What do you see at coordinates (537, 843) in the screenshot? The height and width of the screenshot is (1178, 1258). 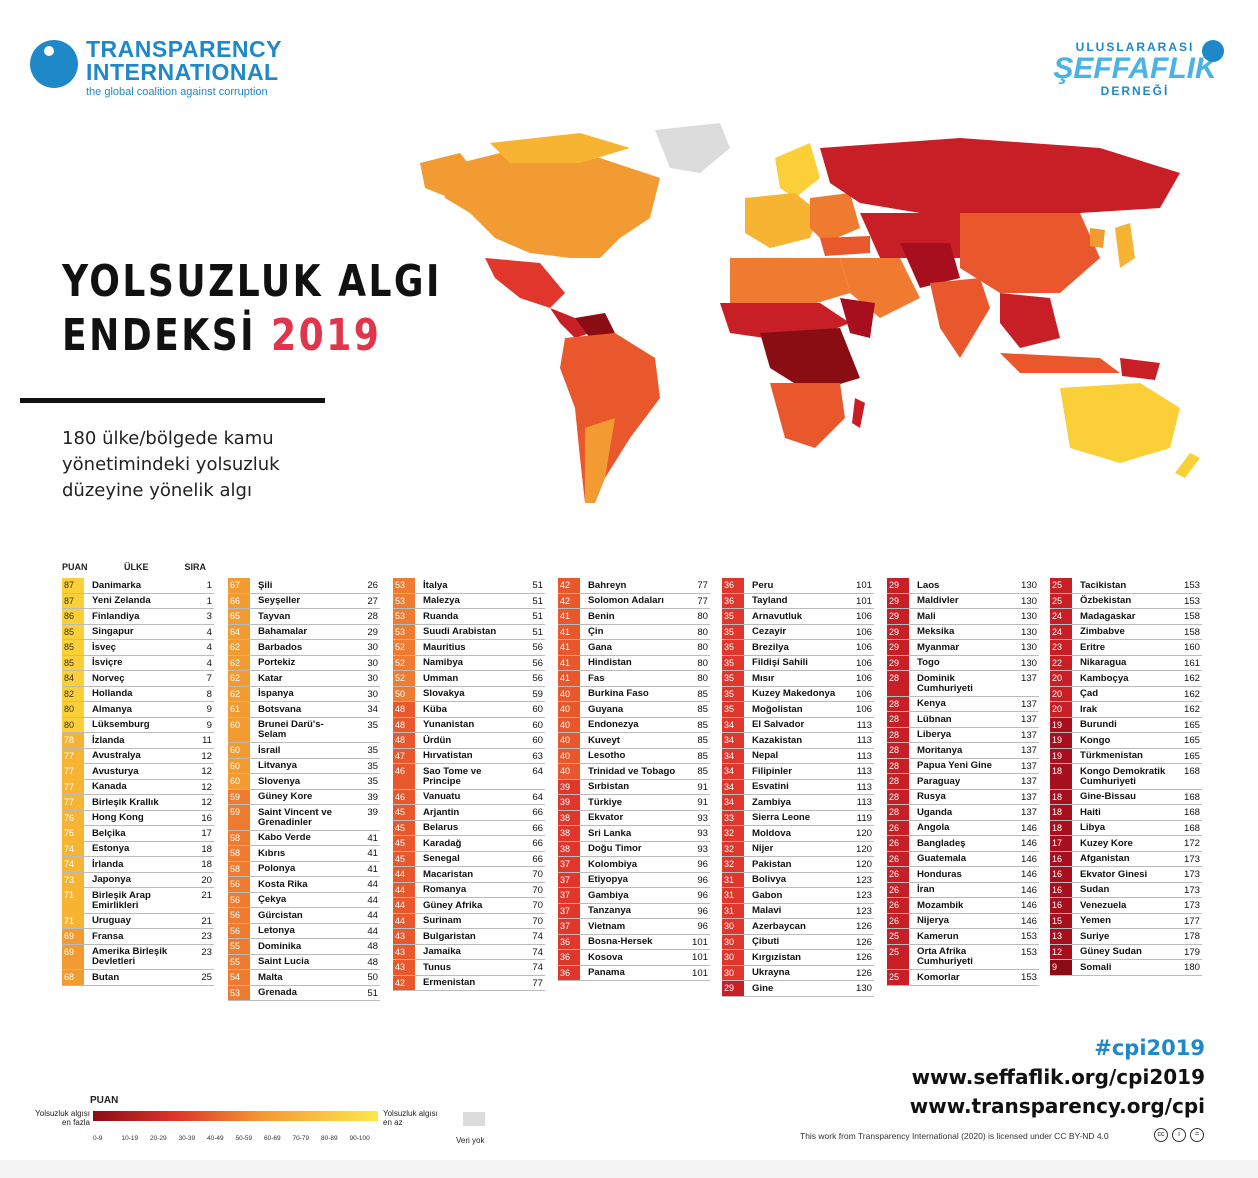 I see `row-rank: 66` at bounding box center [537, 843].